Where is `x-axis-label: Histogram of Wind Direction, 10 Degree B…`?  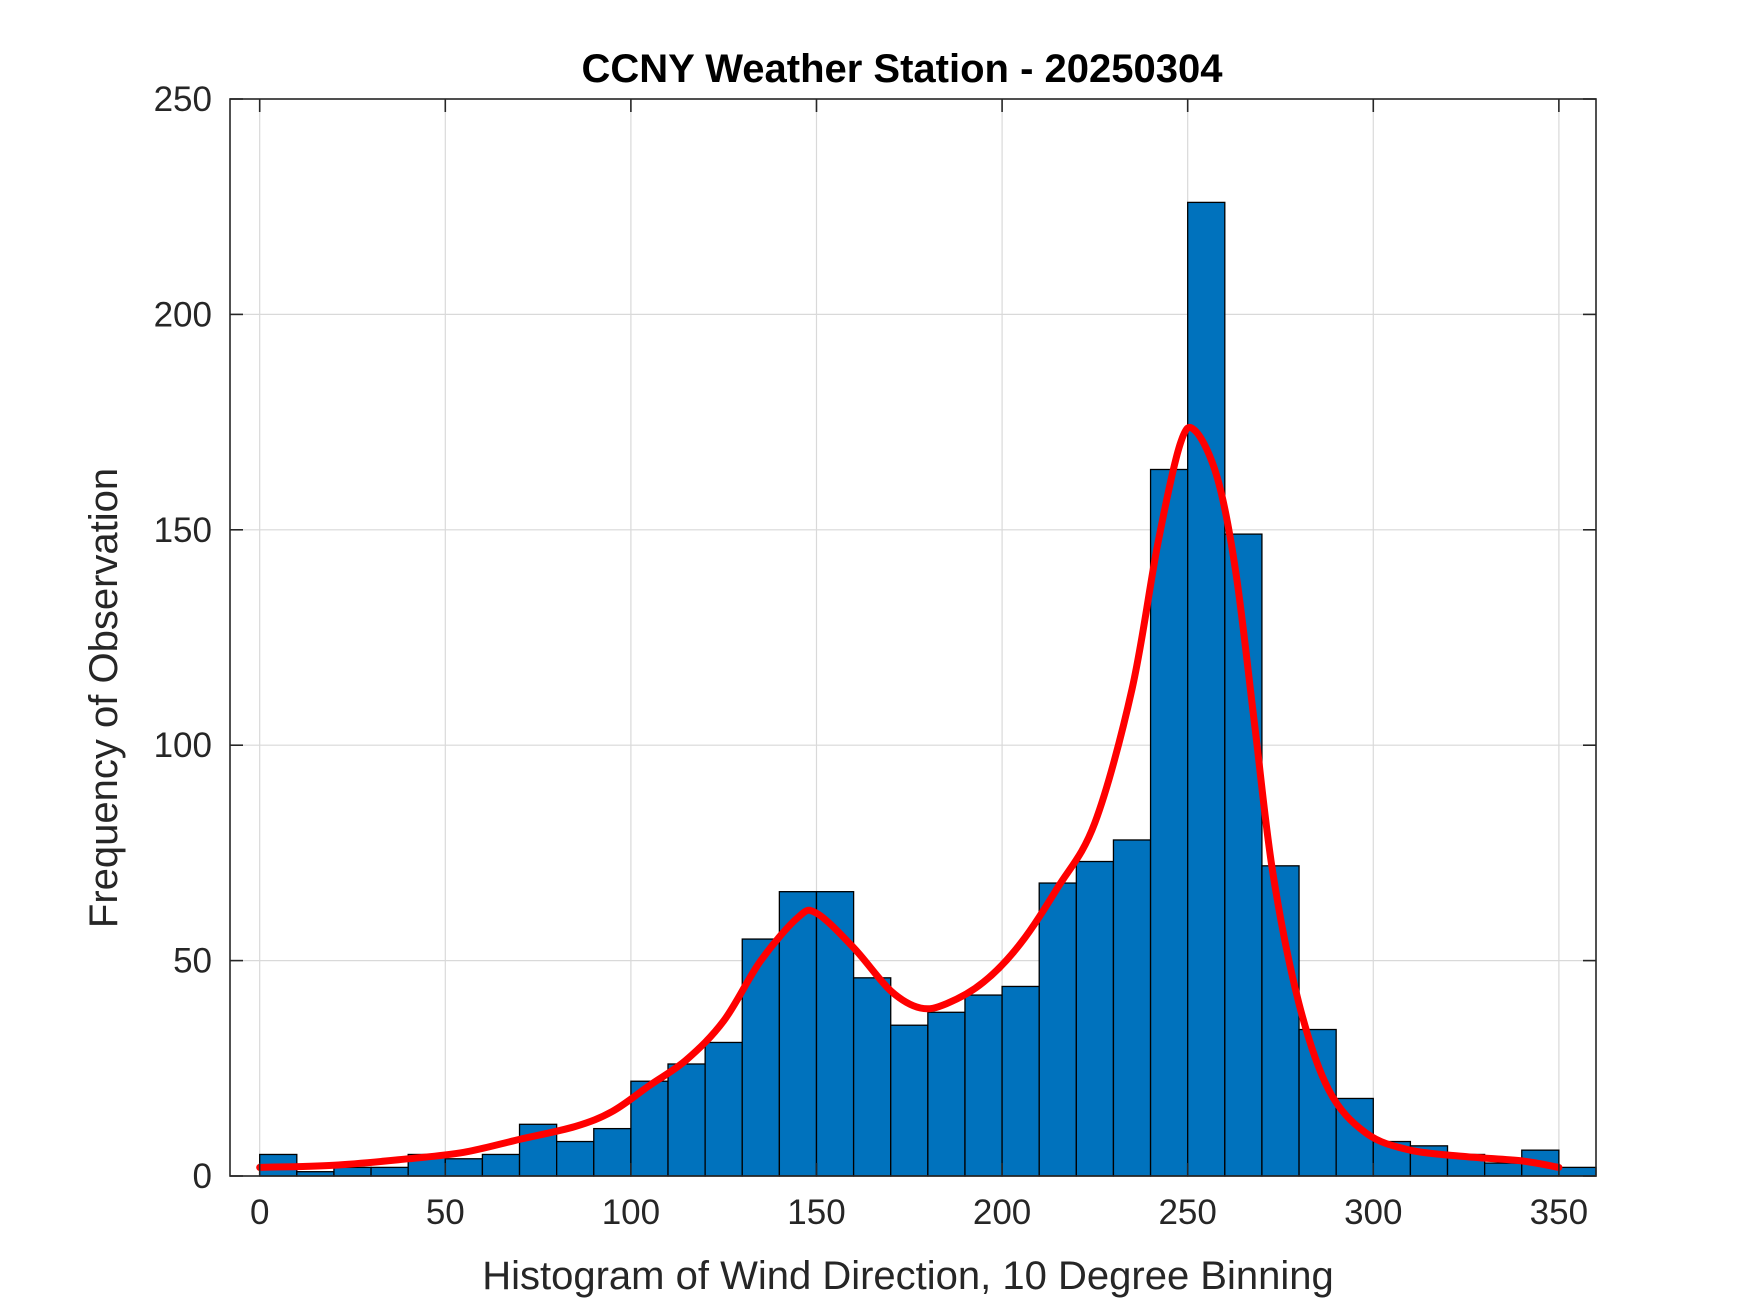 x-axis-label: Histogram of Wind Direction, 10 Degree B… is located at coordinates (908, 1276).